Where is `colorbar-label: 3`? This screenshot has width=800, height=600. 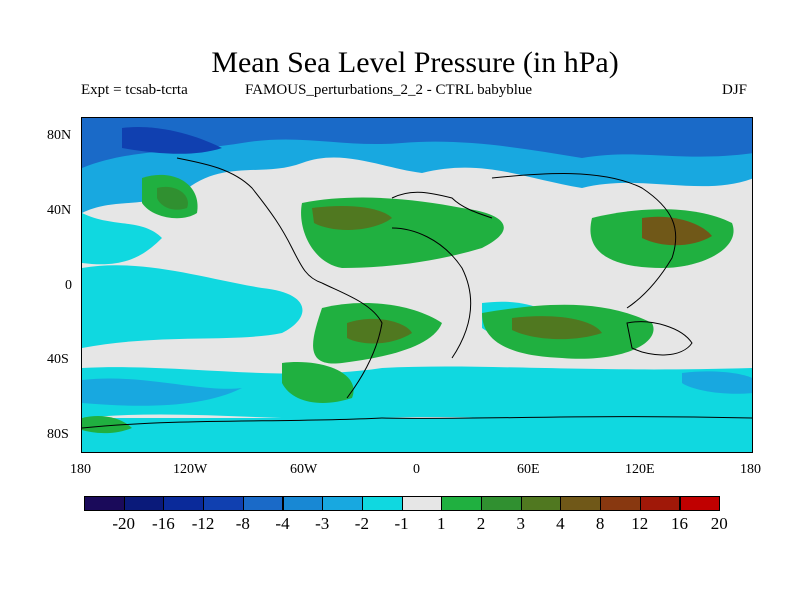
colorbar-label: 3 is located at coordinates (520, 523).